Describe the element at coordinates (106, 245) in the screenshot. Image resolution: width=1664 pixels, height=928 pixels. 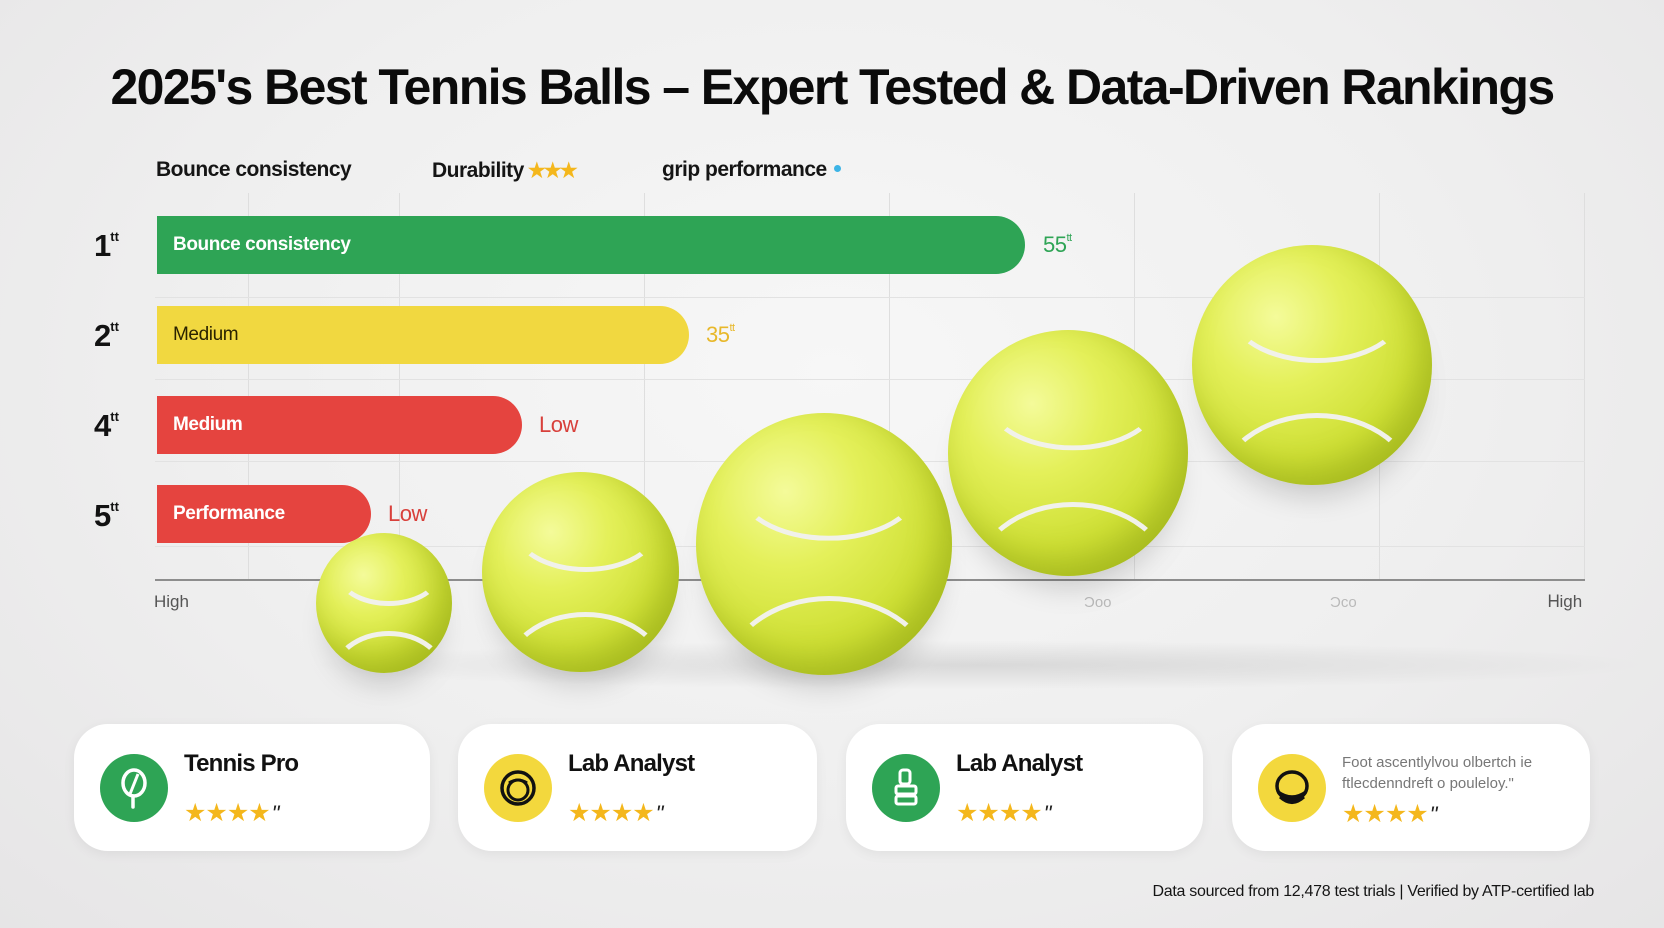
I see `rank-label: 1tt` at that location.